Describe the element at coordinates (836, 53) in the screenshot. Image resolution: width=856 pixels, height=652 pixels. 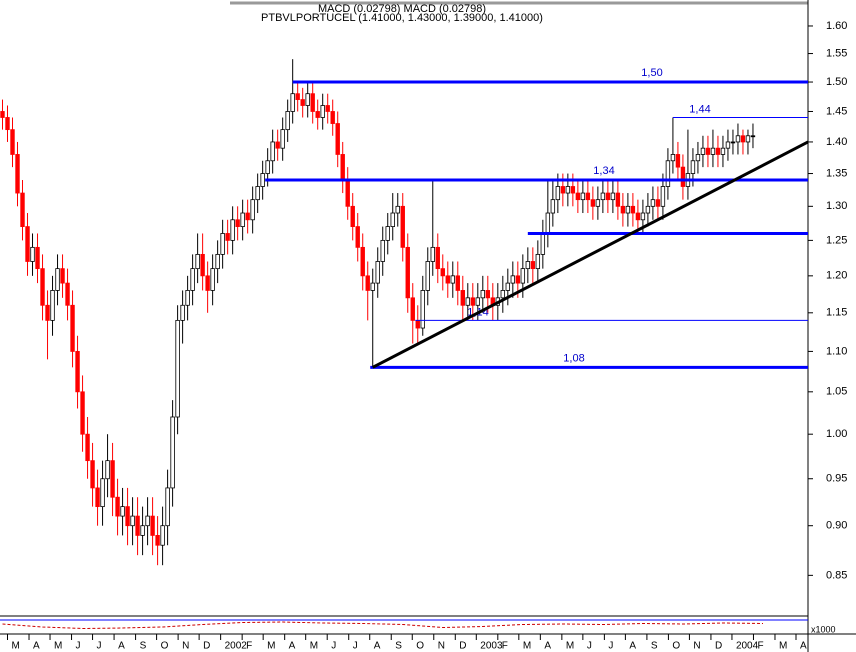
I see `y-tick-label: 1.55` at that location.